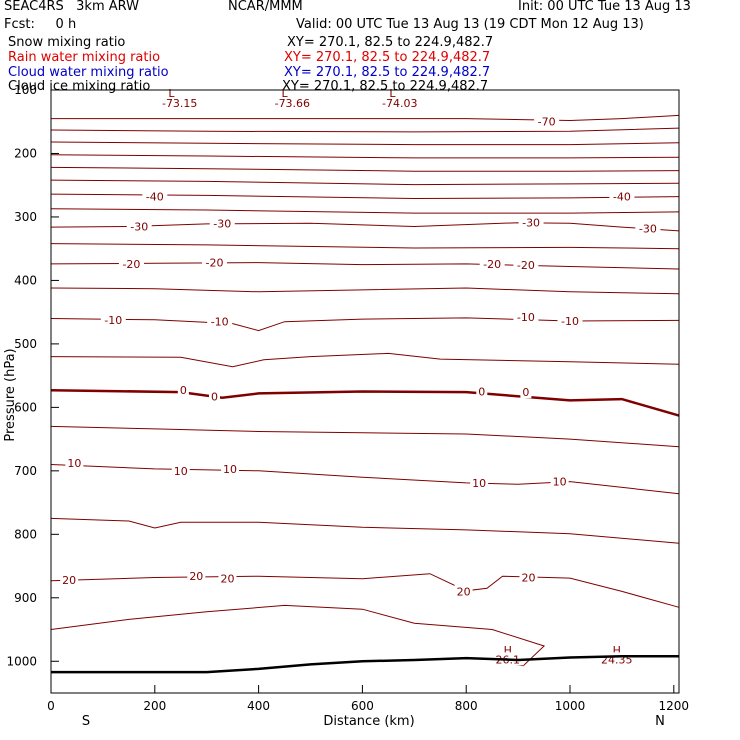  I want to click on y-axis-title: Pressure (hPa), so click(10, 394).